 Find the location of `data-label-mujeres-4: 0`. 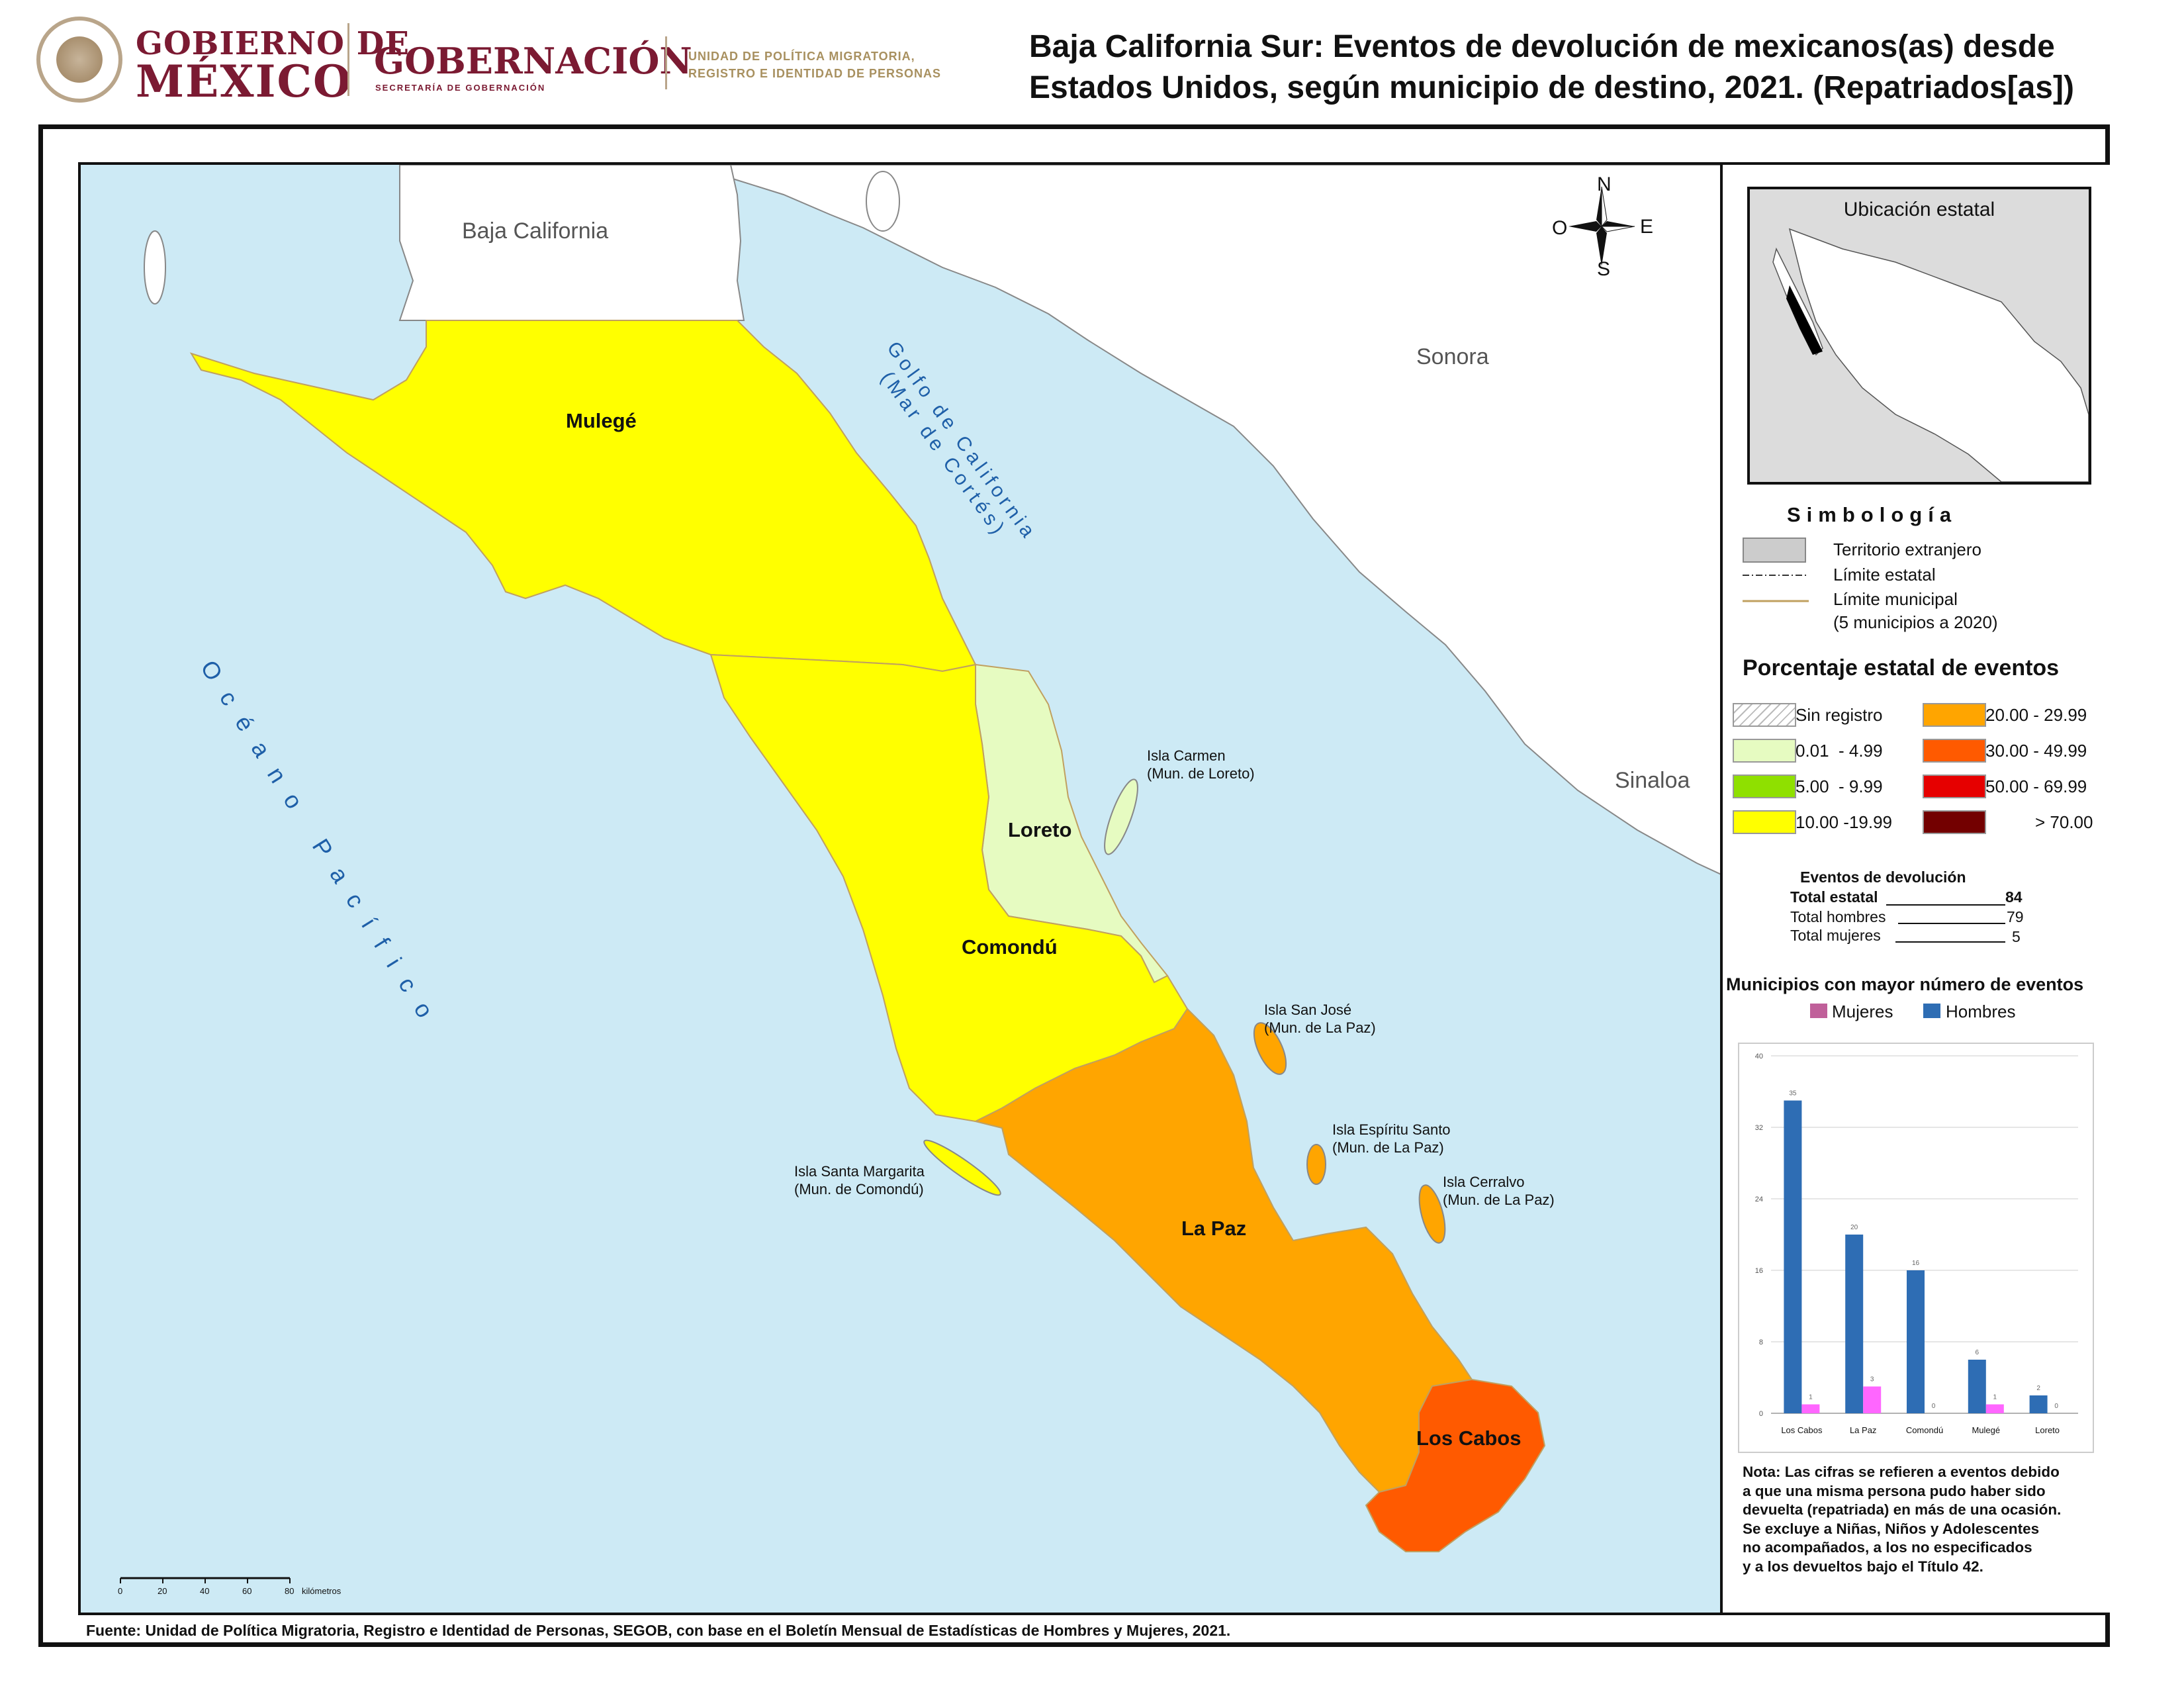

data-label-mujeres-4: 0 is located at coordinates (2056, 1406).